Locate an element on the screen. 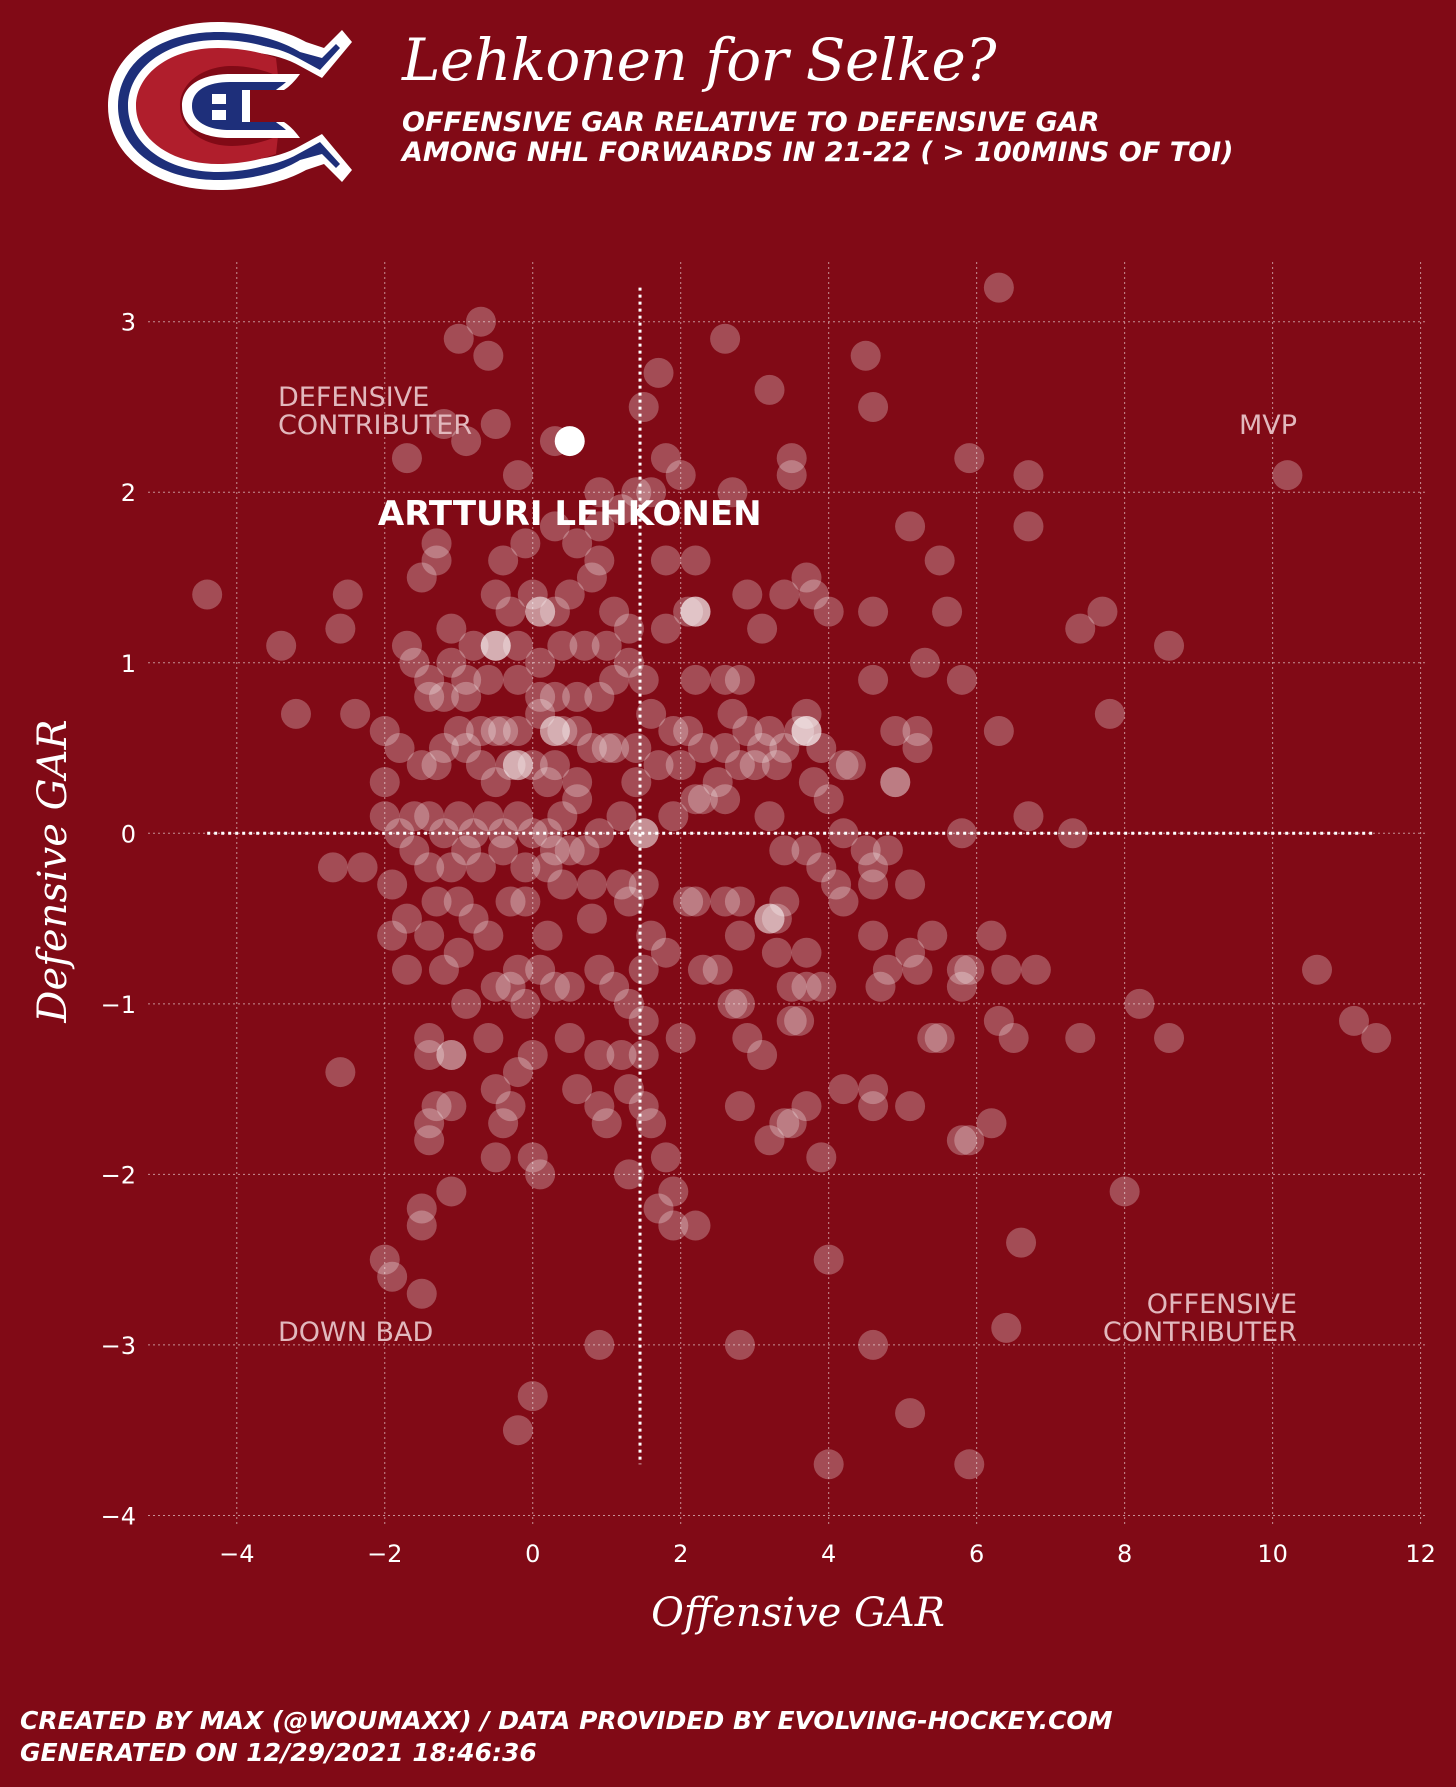 This screenshot has height=1787, width=1456. x-tick-label: 10 is located at coordinates (1272, 1554).